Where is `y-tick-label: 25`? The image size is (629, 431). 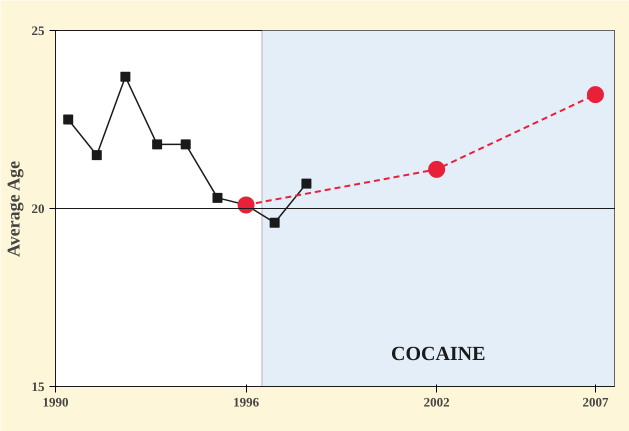
y-tick-label: 25 is located at coordinates (38, 30).